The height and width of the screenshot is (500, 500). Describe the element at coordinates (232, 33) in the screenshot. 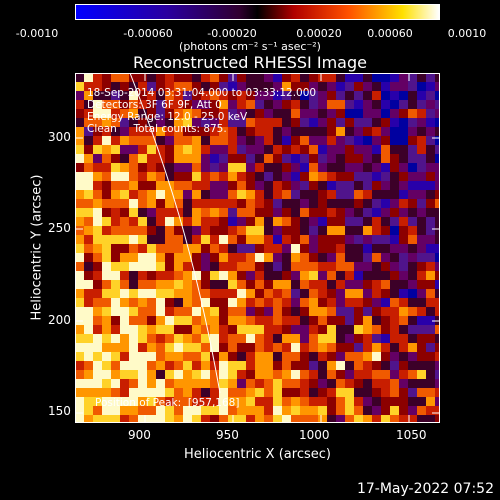

I see `colorbar-tick: -0.00020` at that location.